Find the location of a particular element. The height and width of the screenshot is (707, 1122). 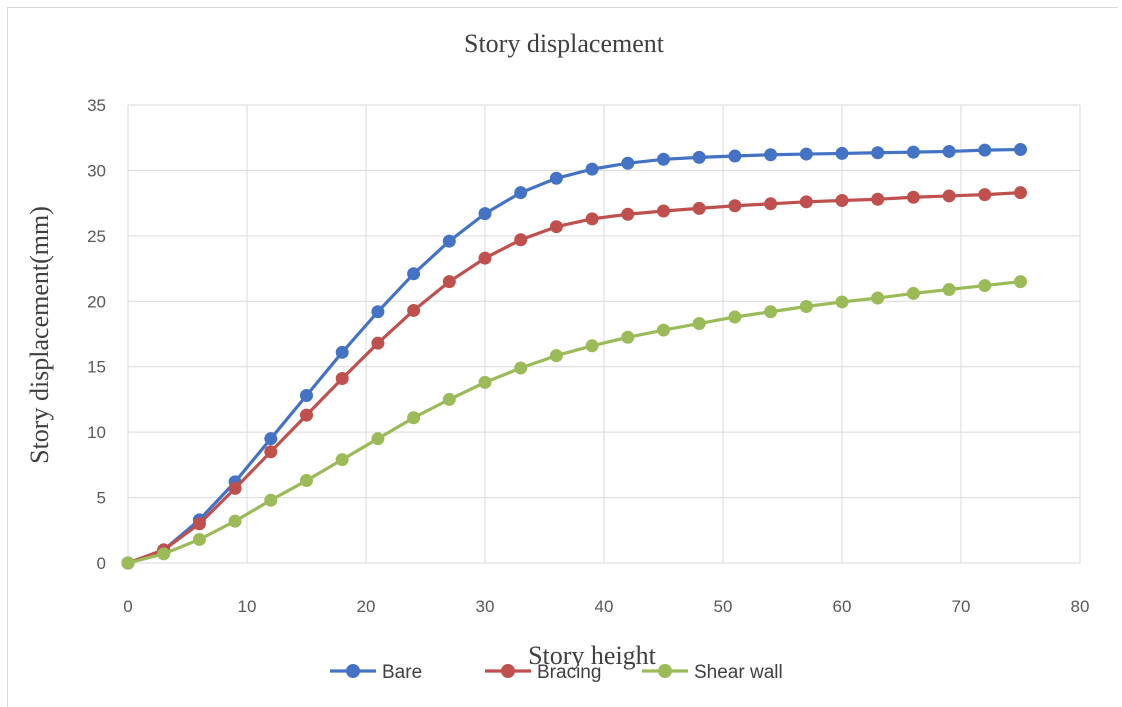

x-tick-labels: 0 10 20 30 40 50 60 70 80 is located at coordinates (606, 606).